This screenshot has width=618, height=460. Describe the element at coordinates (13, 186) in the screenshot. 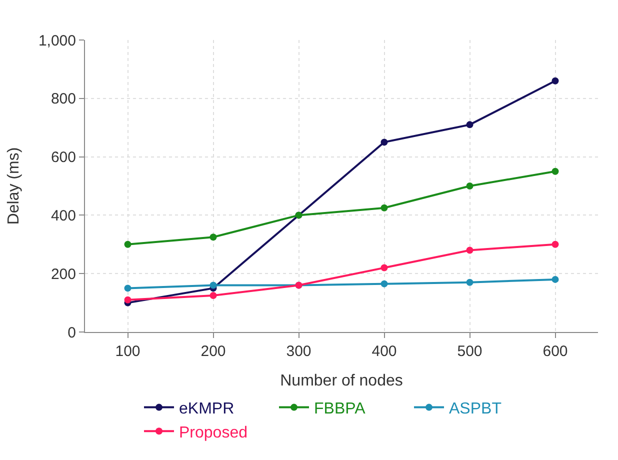

I see `y-axis-title: Delay (ms)` at that location.